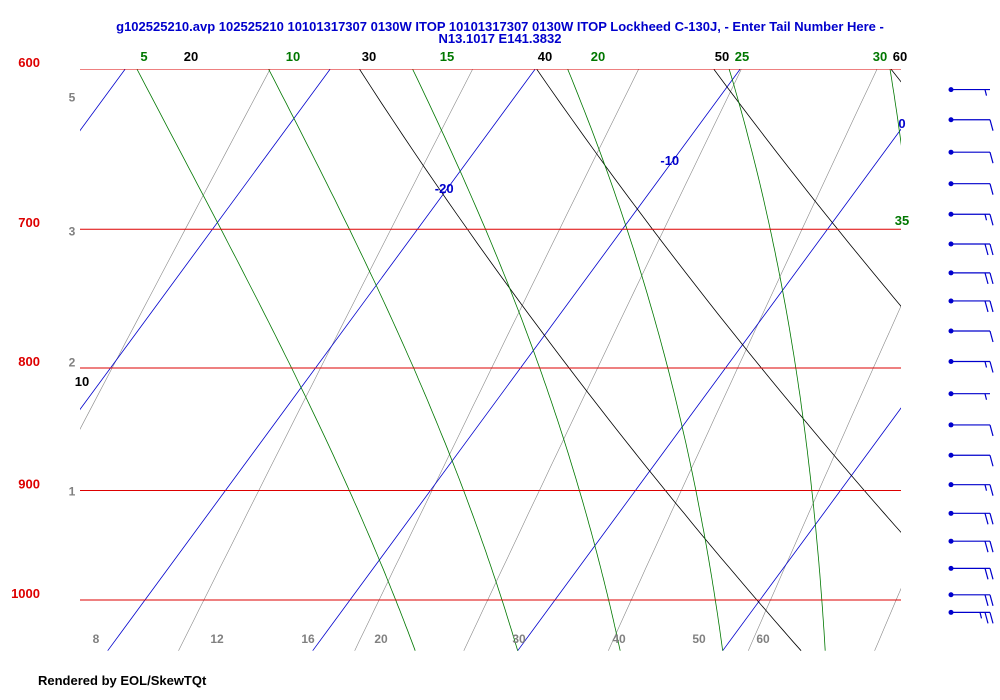 The image size is (1000, 700). I want to click on mixing-ratio-label: 12, so click(217, 639).